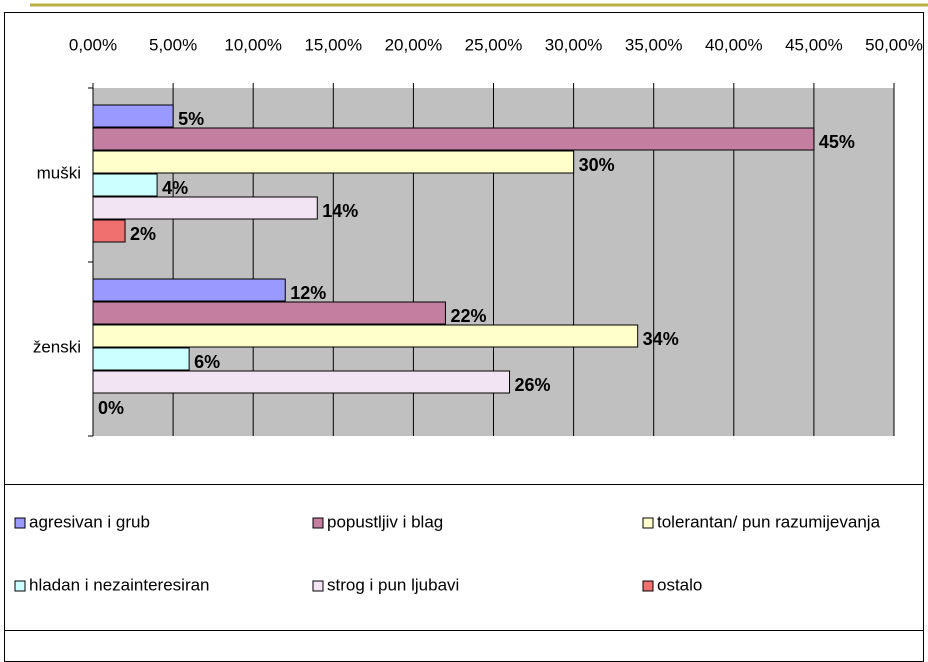 Image resolution: width=928 pixels, height=662 pixels. I want to click on legend-label: hladan i nezainteresiran, so click(119, 584).